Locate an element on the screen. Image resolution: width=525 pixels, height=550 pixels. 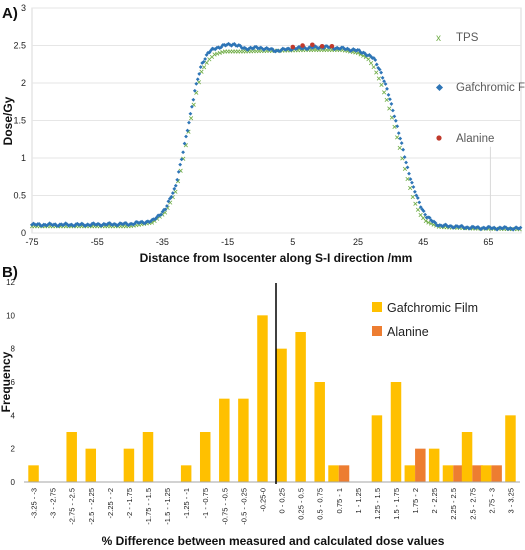
x-tick-label: 0 - 0.25 is located at coordinates (282, 500).